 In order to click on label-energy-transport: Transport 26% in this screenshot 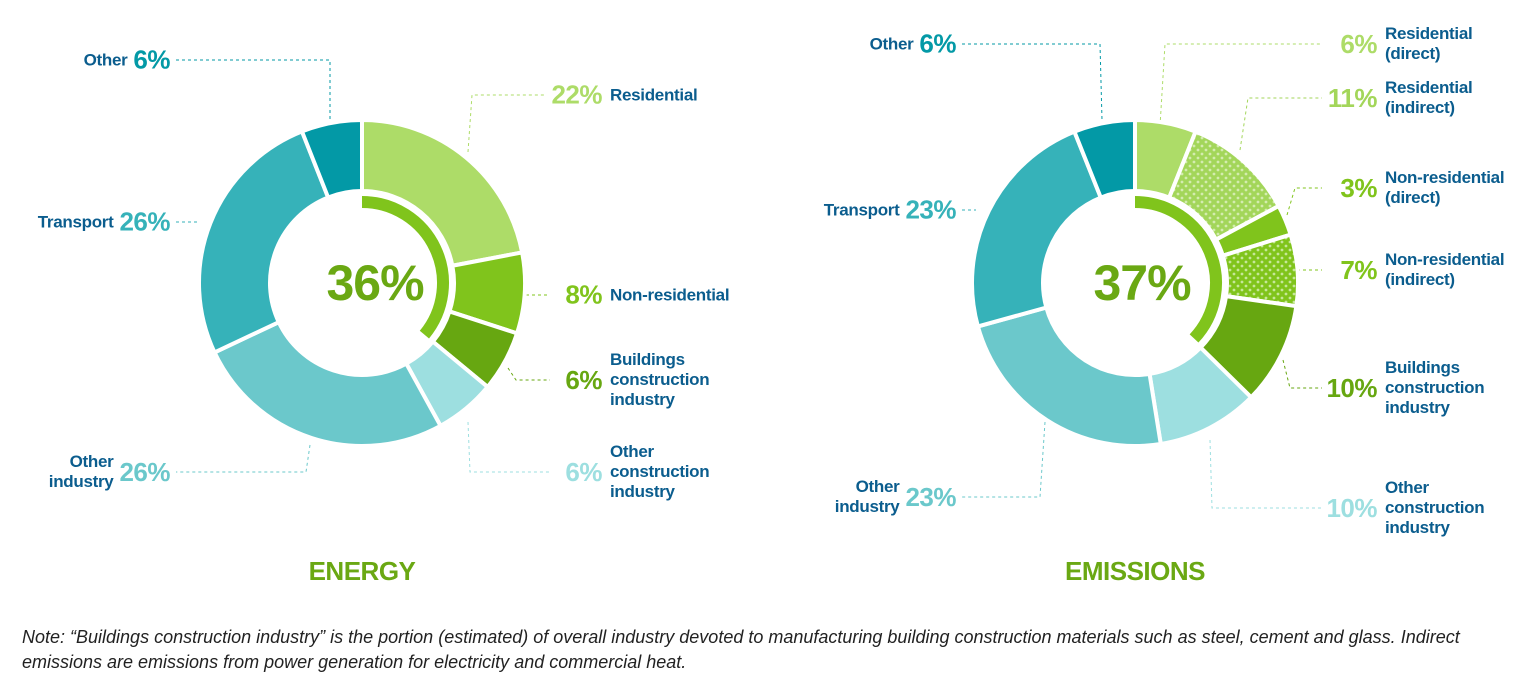, I will do `click(104, 221)`.